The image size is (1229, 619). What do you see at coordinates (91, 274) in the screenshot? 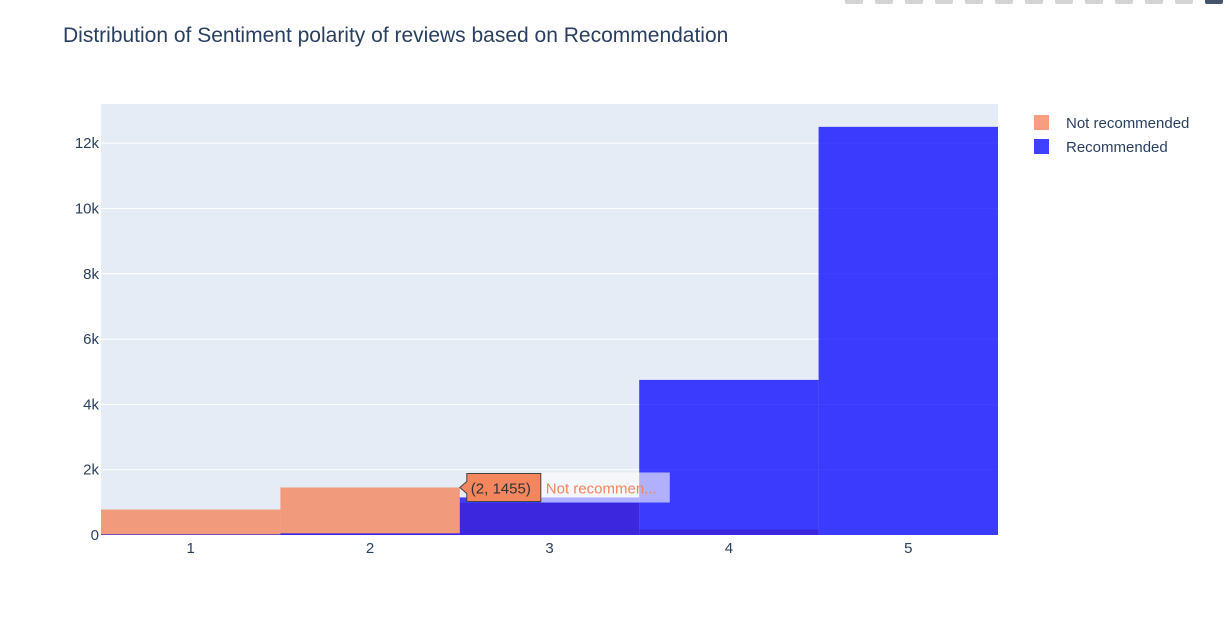
I see `y-tick-label: 8k` at bounding box center [91, 274].